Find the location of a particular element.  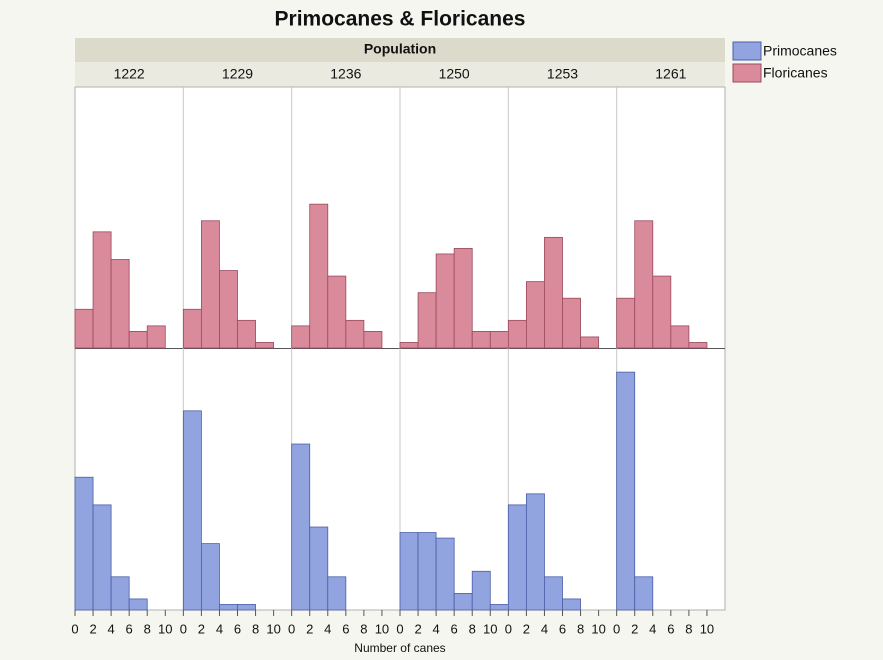

x-axis-label: Number of canes is located at coordinates (399, 648).